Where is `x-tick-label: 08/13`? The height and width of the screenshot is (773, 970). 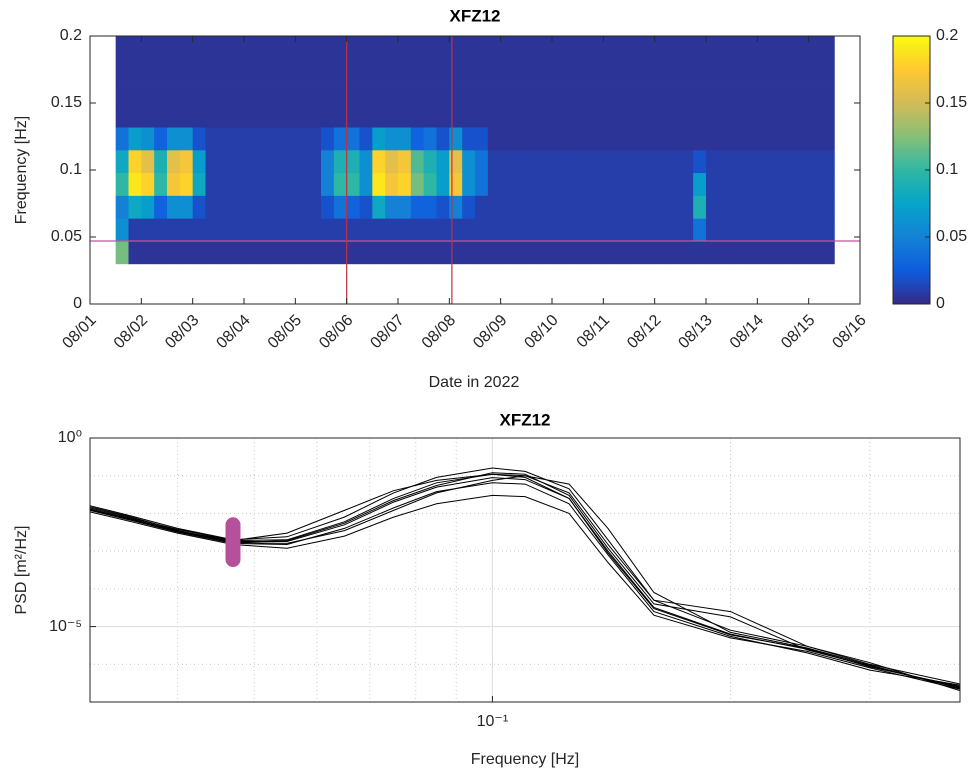
x-tick-label: 08/13 is located at coordinates (695, 332).